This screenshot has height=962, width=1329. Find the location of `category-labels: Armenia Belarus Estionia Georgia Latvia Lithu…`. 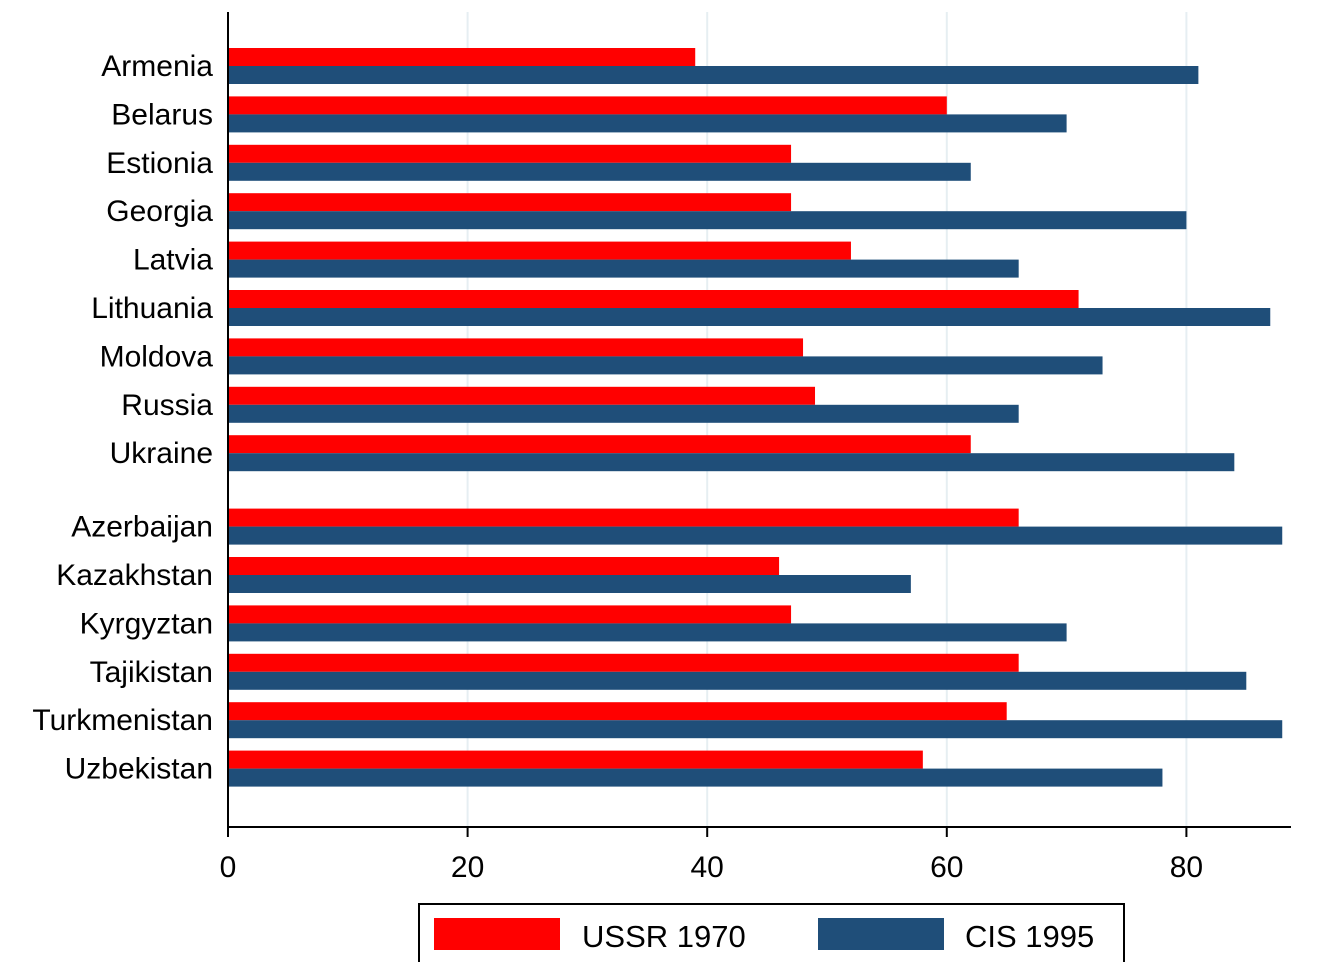

category-labels: Armenia Belarus Estionia Georgia Latvia Lithu… is located at coordinates (122, 418).